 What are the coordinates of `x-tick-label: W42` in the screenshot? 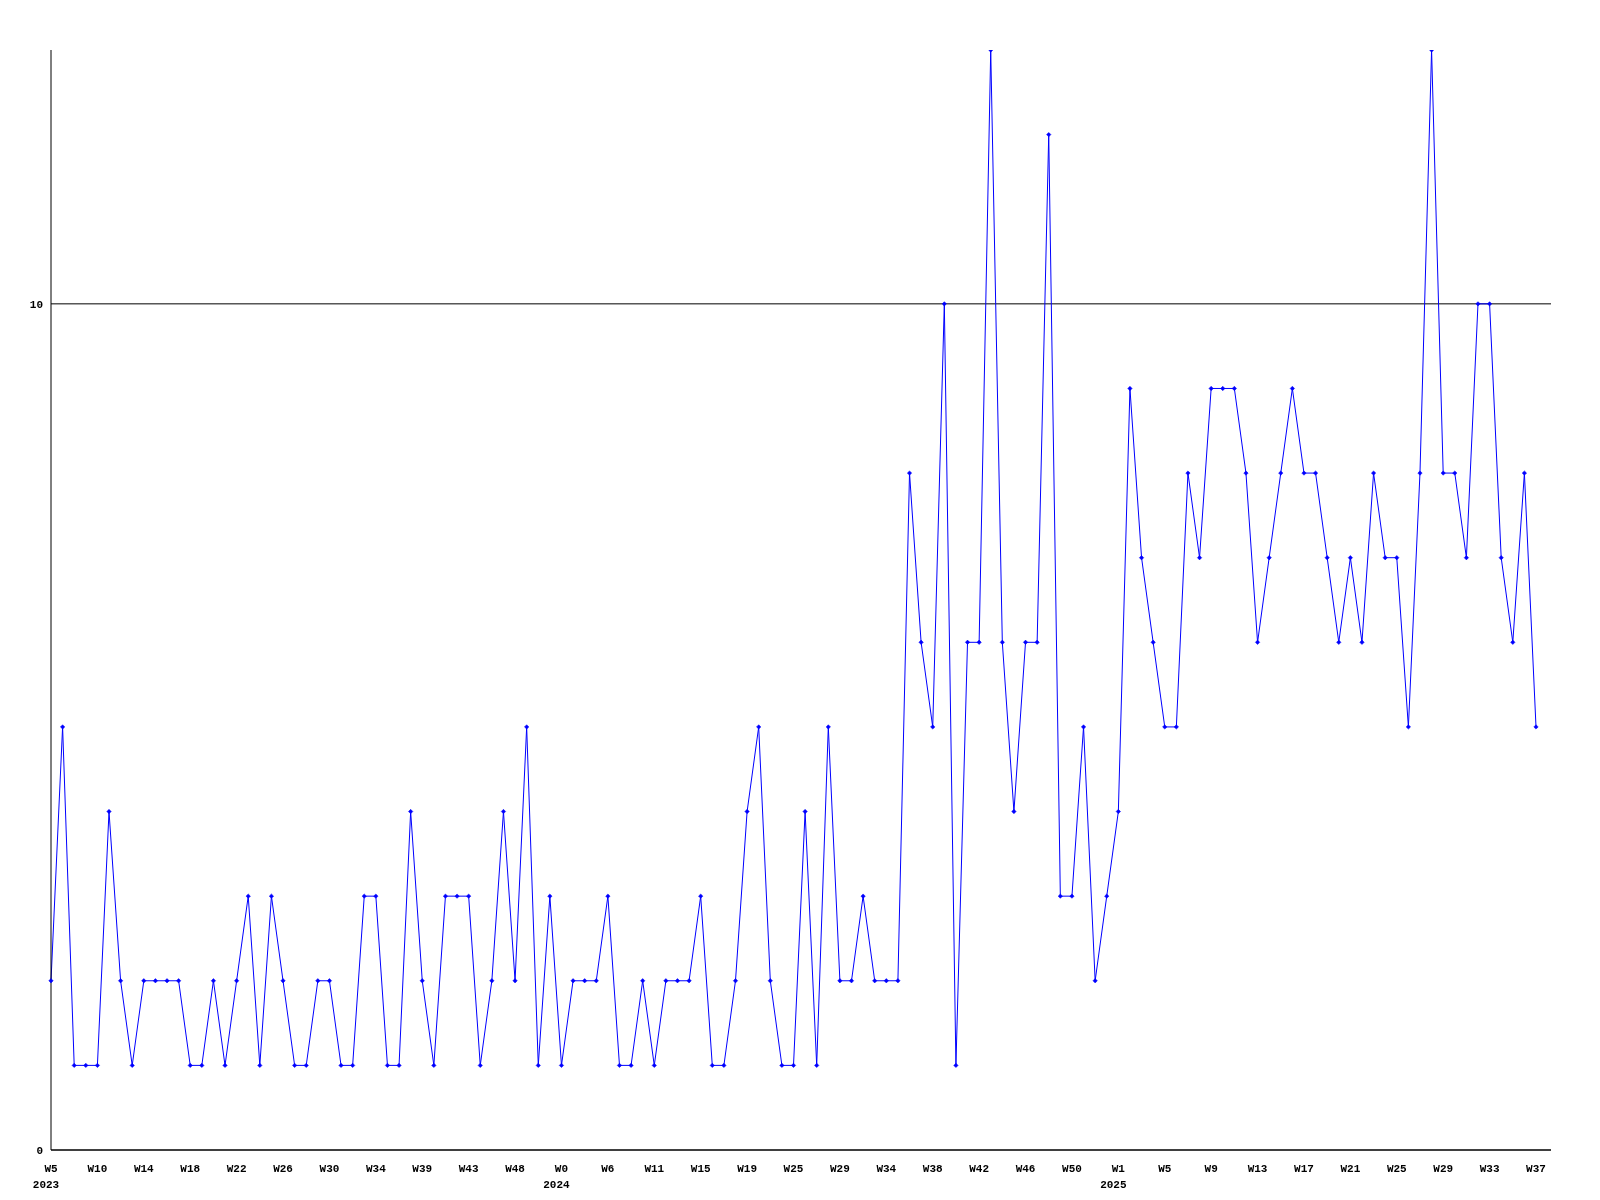 It's located at (979, 1169).